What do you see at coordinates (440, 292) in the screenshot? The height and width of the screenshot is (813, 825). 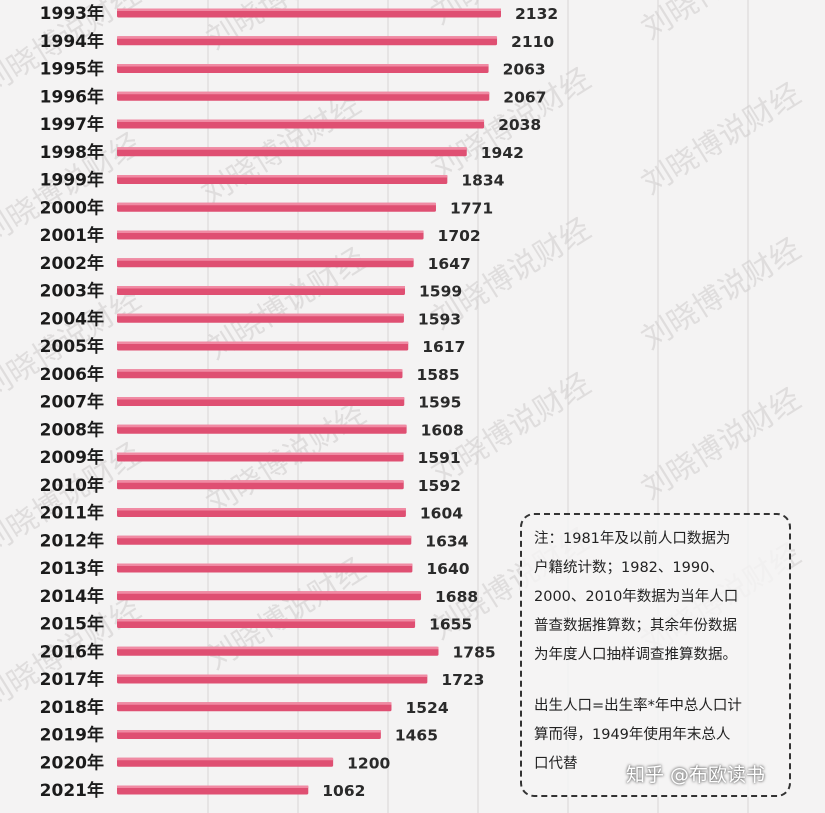 I see `bar-value-label: 1599` at bounding box center [440, 292].